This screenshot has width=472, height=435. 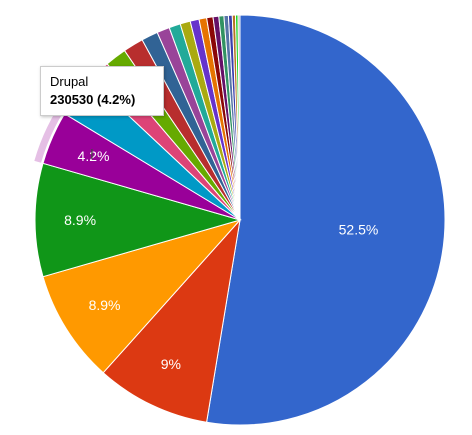 I want to click on tooltip-value: 230530 (4.2%), so click(x=93, y=99).